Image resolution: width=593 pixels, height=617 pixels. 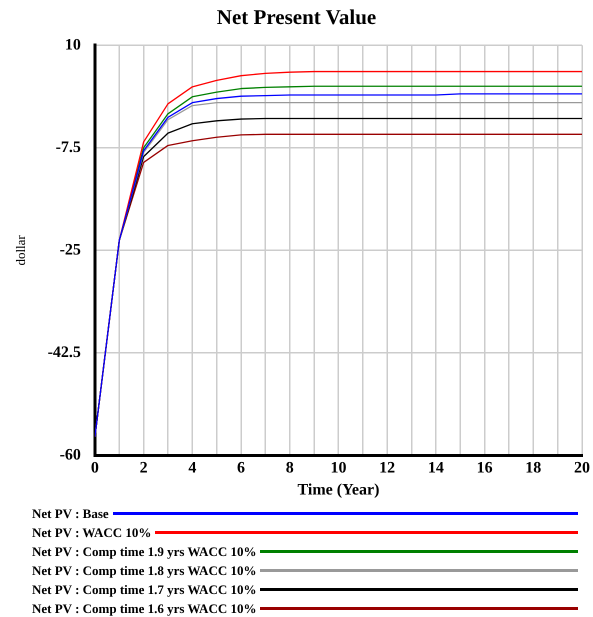 I want to click on y-axis-title: dollar, so click(x=20, y=250).